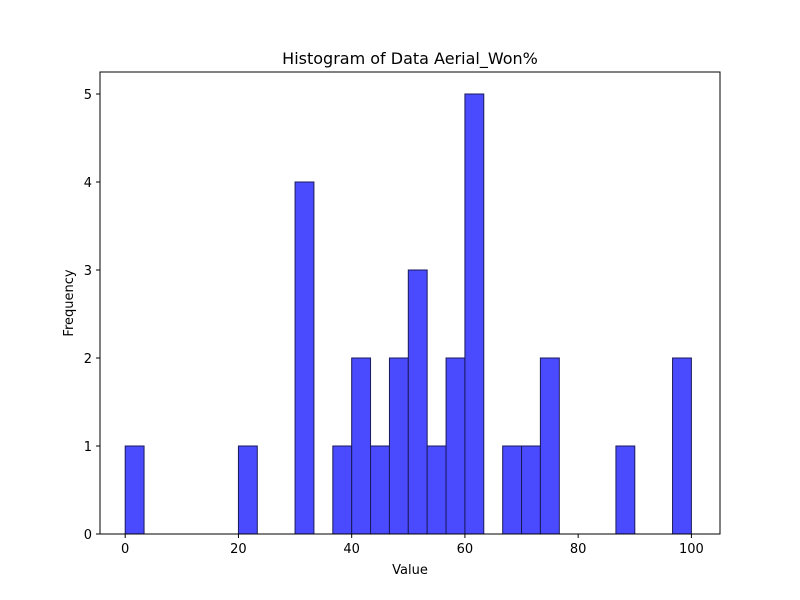  What do you see at coordinates (578, 549) in the screenshot?
I see `x-tick-label: 80` at bounding box center [578, 549].